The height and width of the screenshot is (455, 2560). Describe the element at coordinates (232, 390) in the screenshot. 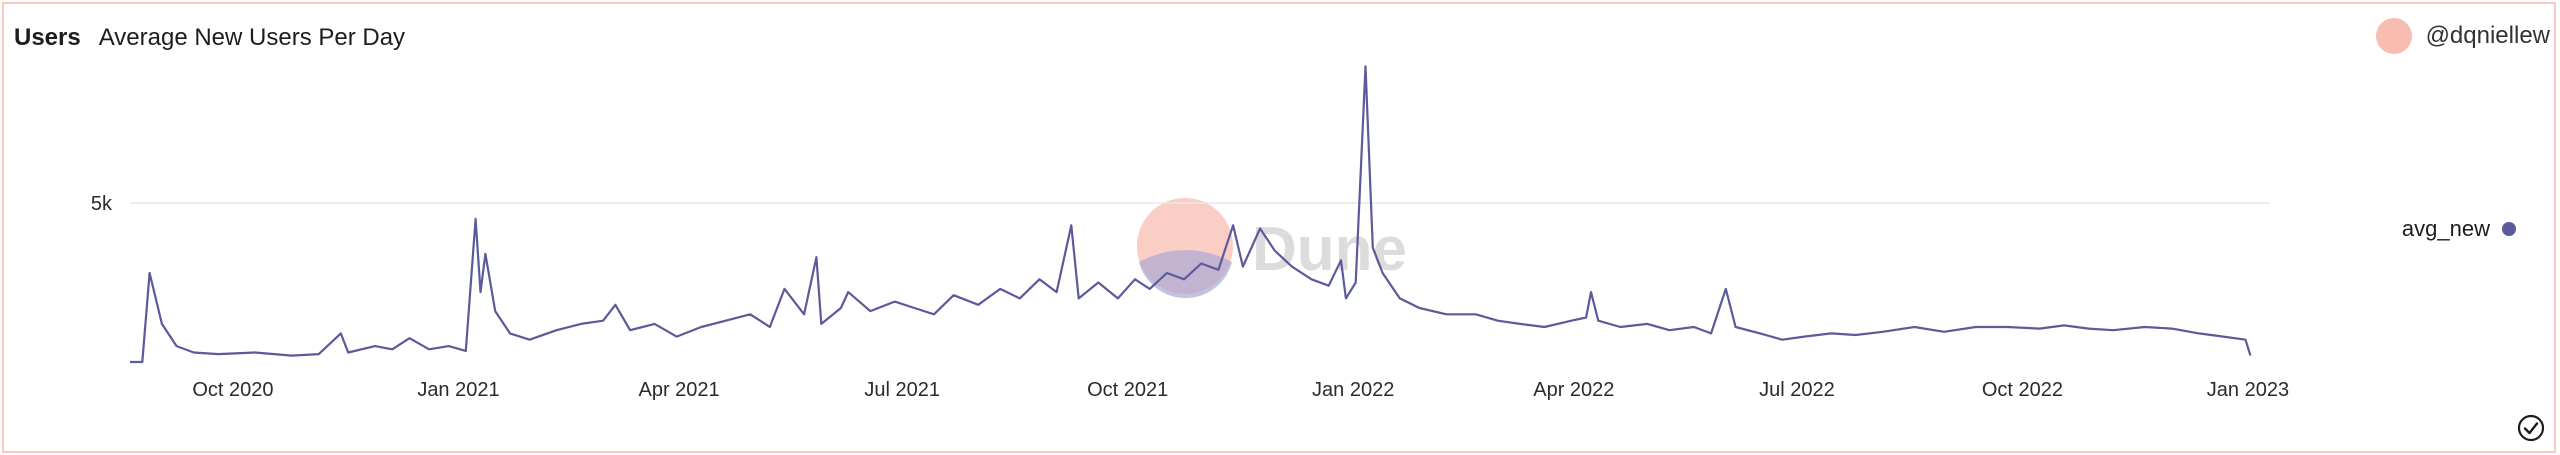

I see `x-tick-label: Oct 2020` at that location.